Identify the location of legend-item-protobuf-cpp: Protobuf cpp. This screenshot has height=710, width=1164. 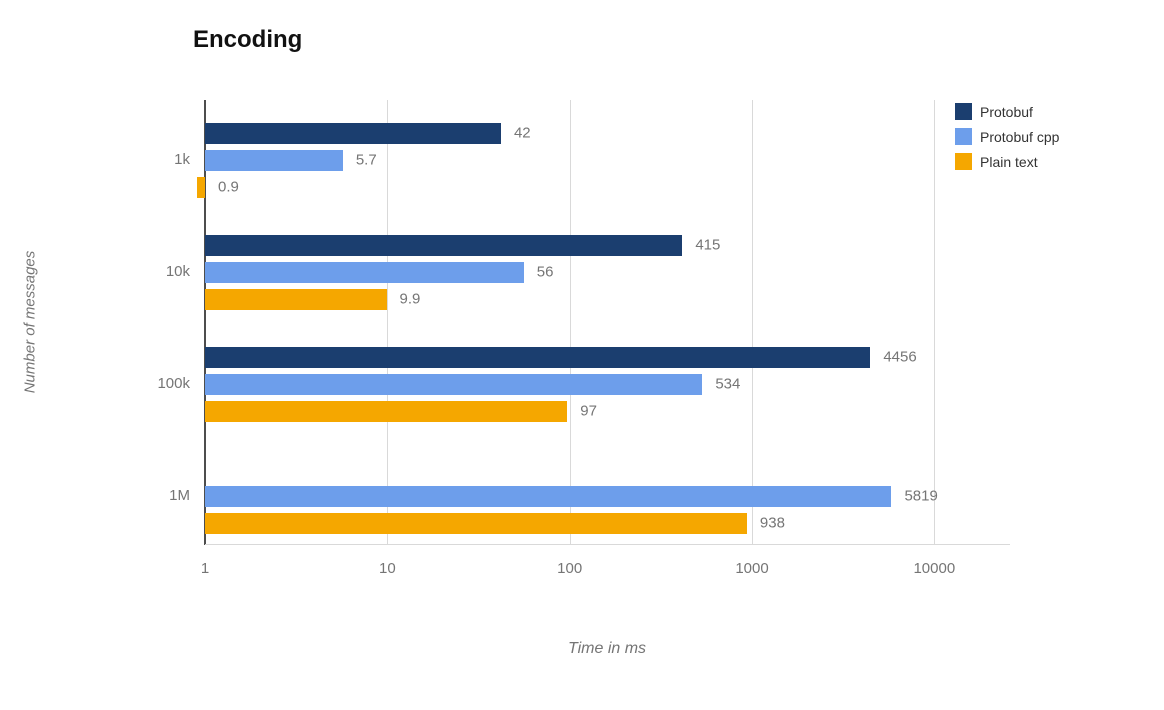
(1007, 136).